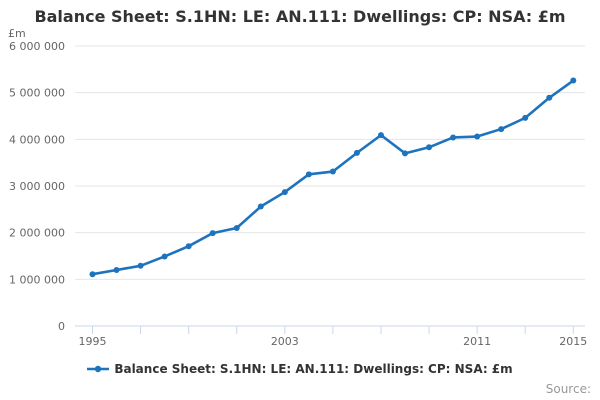  What do you see at coordinates (17, 33) in the screenshot?
I see `y-axis-unit-label: £m` at bounding box center [17, 33].